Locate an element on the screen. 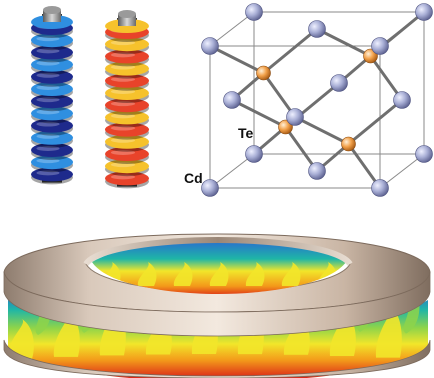 This screenshot has height=378, width=434. tellurium-label: Te is located at coordinates (246, 133).